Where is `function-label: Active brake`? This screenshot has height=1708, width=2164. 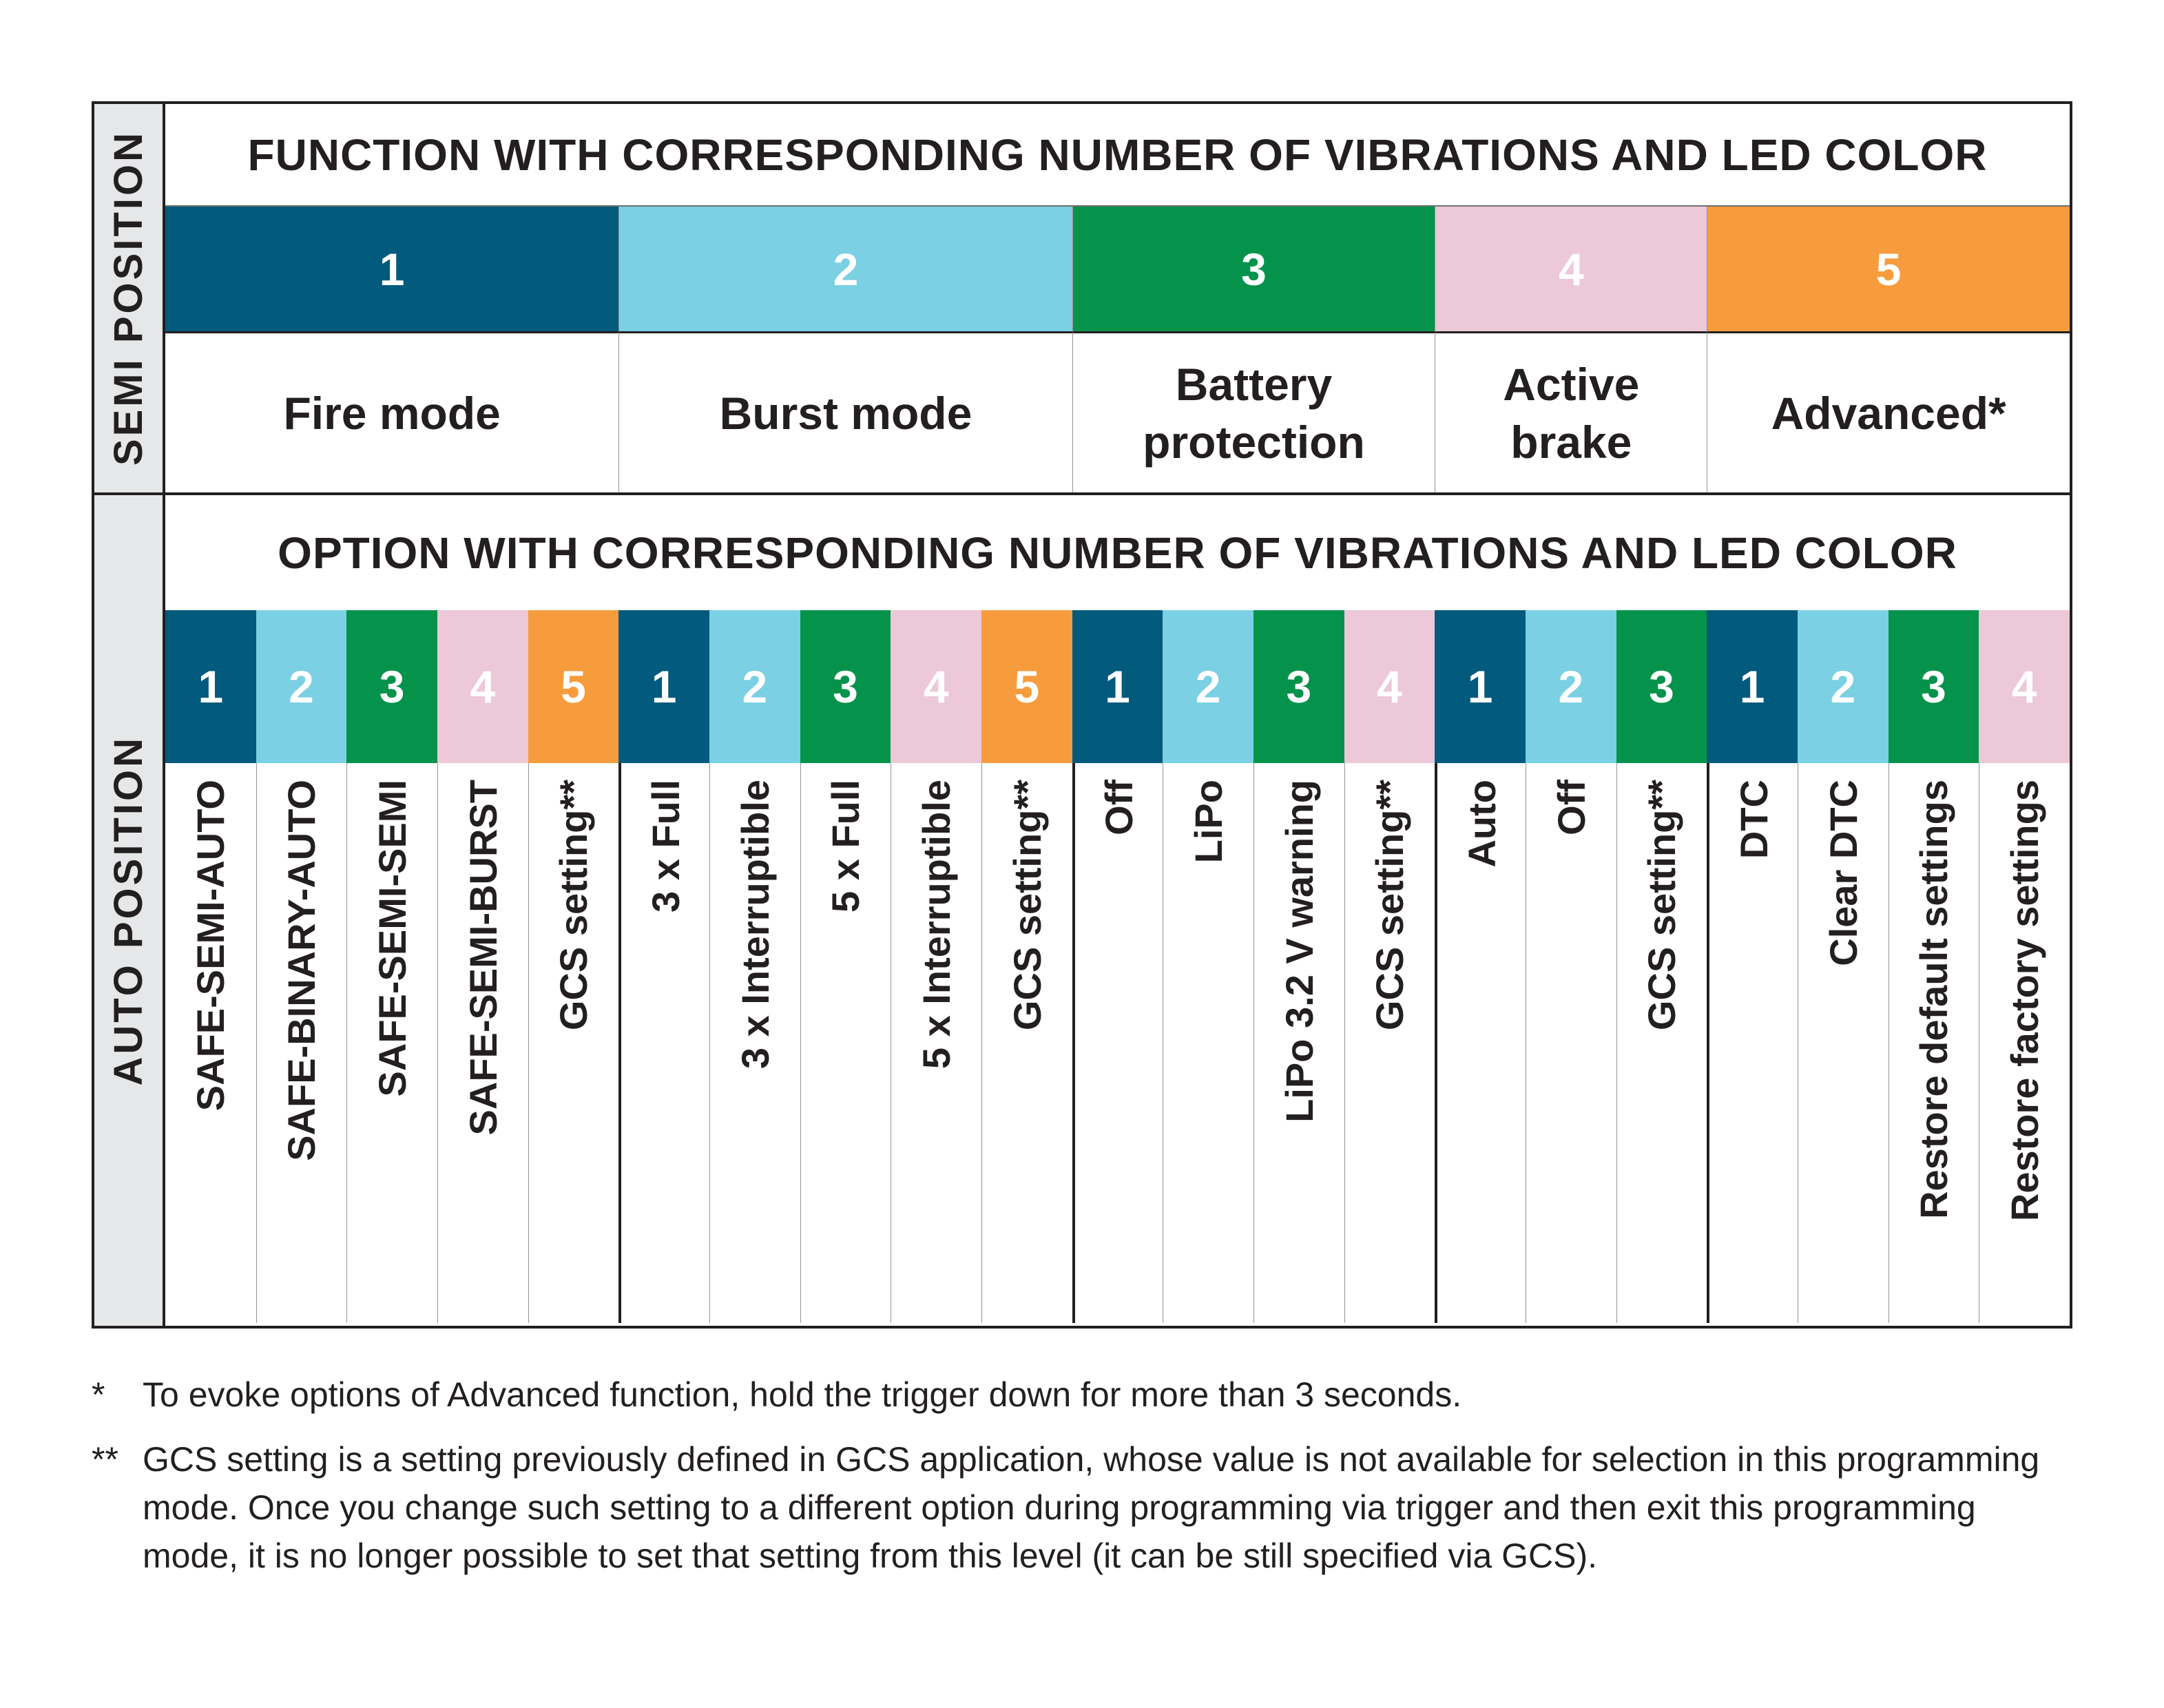
function-label: Active brake is located at coordinates (1571, 413).